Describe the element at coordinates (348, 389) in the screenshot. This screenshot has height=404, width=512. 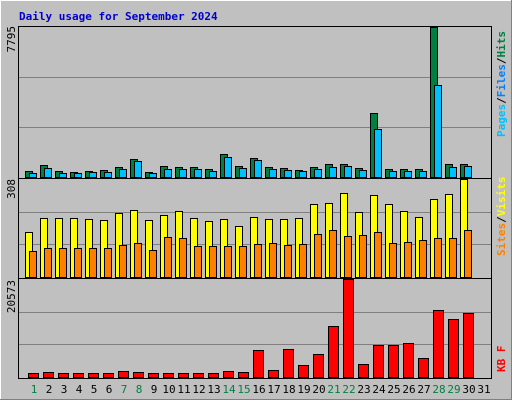
I see `day-label: 22` at that location.